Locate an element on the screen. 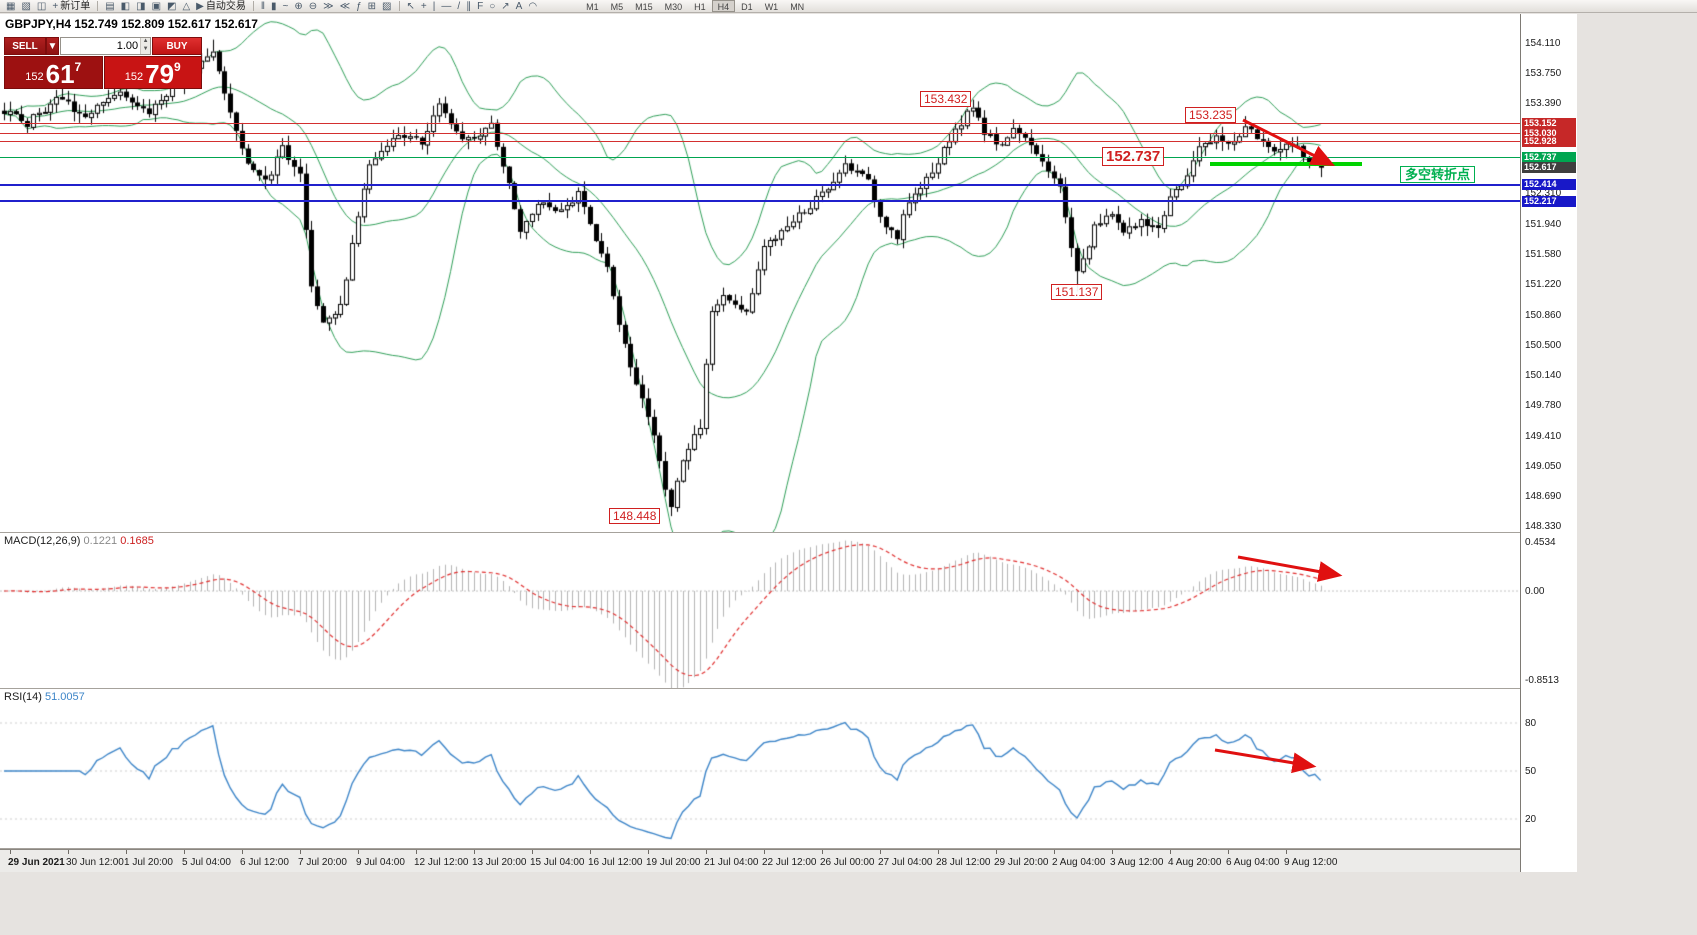 This screenshot has height=935, width=1697. vertical-line-icon: | is located at coordinates (434, 6).